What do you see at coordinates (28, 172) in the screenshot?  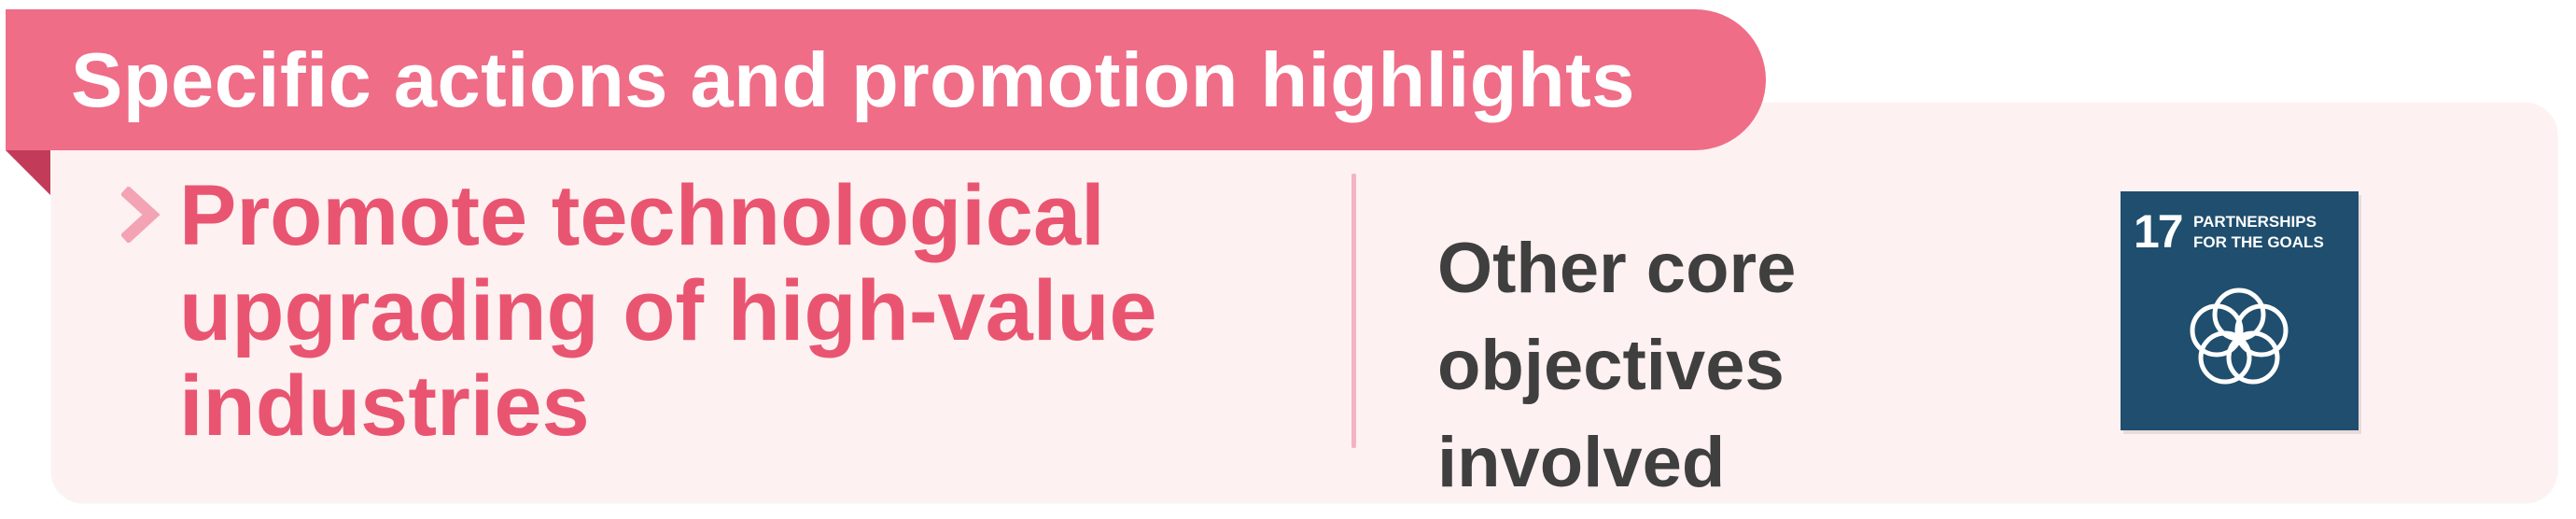 I see `ribbon-fold` at bounding box center [28, 172].